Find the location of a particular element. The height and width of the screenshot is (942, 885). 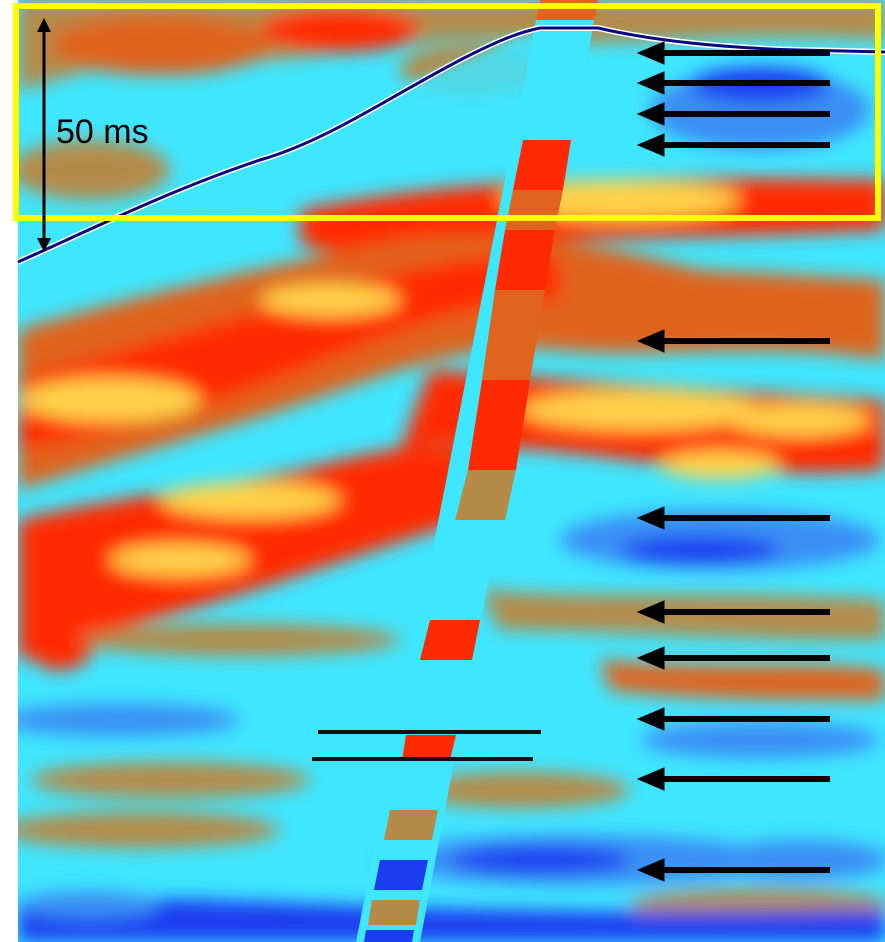

scale-bar-arrow-down is located at coordinates (44, 245).